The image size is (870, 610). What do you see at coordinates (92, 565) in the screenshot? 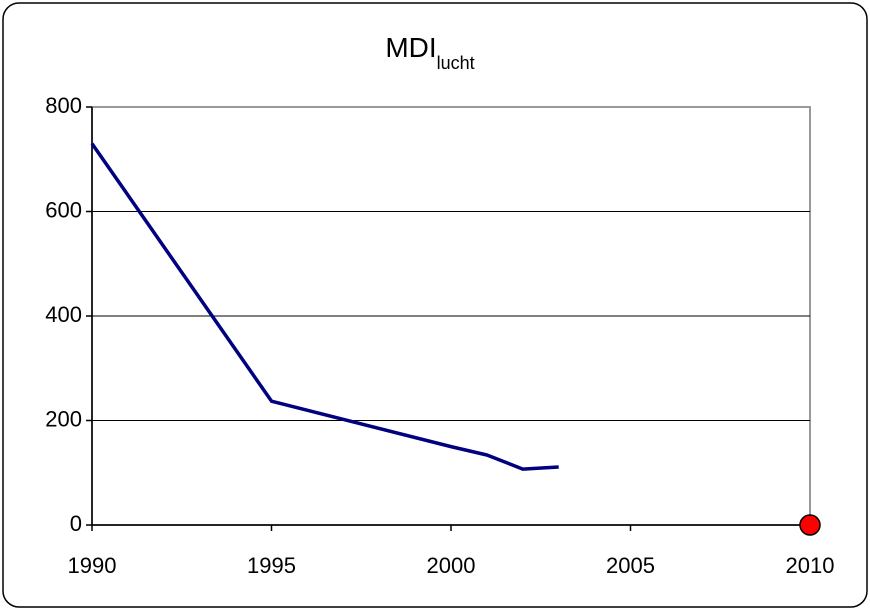
I see `x-tick-label: 1990` at bounding box center [92, 565].